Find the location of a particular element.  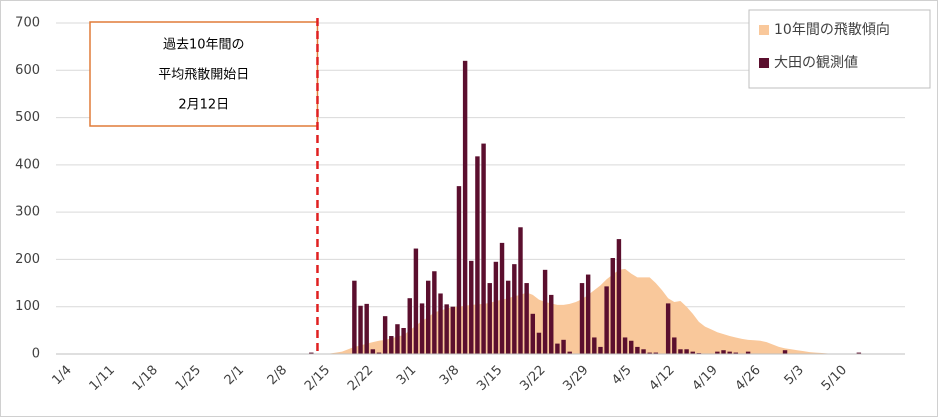

y-tick-label: 200 is located at coordinates (27, 259).